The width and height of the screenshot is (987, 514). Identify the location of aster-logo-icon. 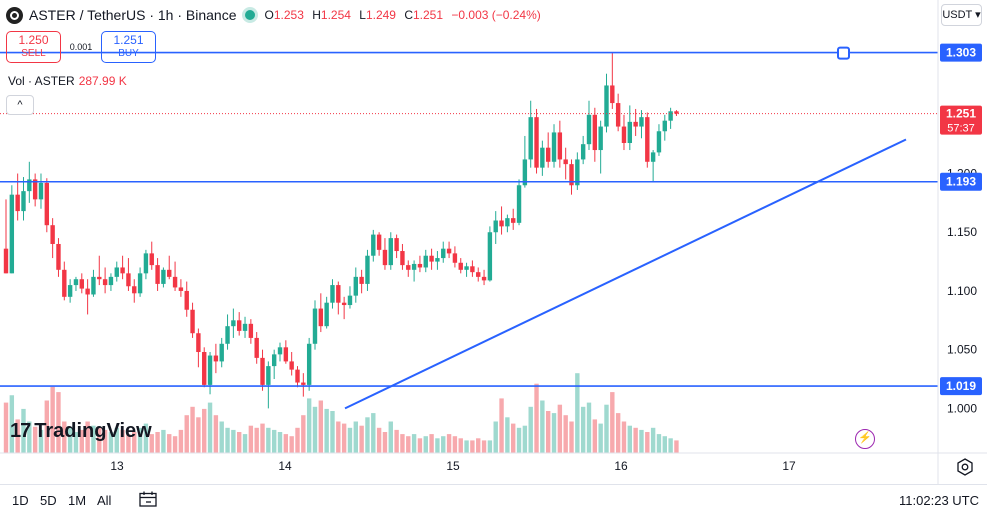
(14, 15).